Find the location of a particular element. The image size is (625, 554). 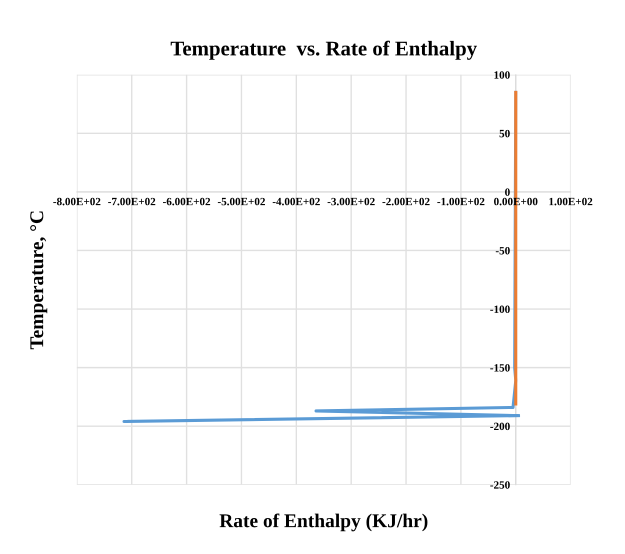

x-tick-label: -7.00E+02 is located at coordinates (132, 202).